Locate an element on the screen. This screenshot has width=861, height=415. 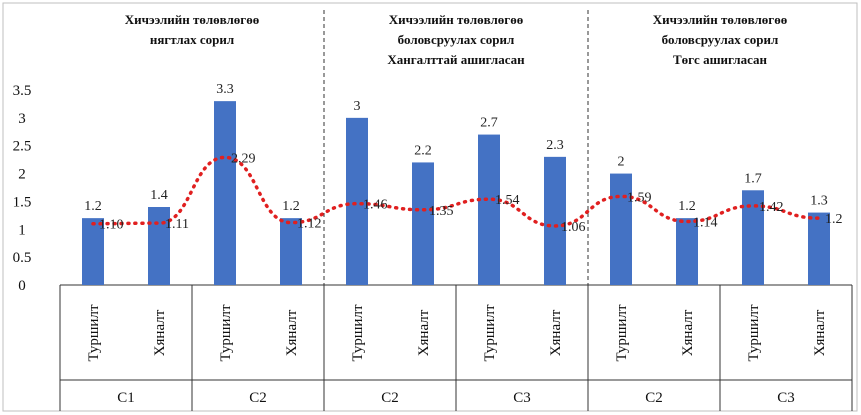
trend-value-label-12: 1.2 is located at coordinates (834, 219).